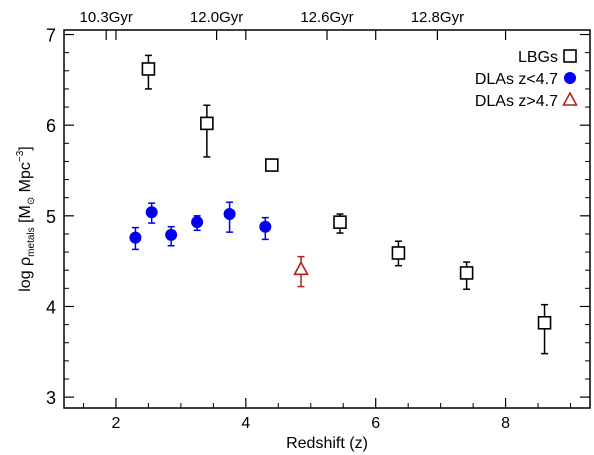  What do you see at coordinates (505, 423) in the screenshot?
I see `x-tick-label: 8` at bounding box center [505, 423].